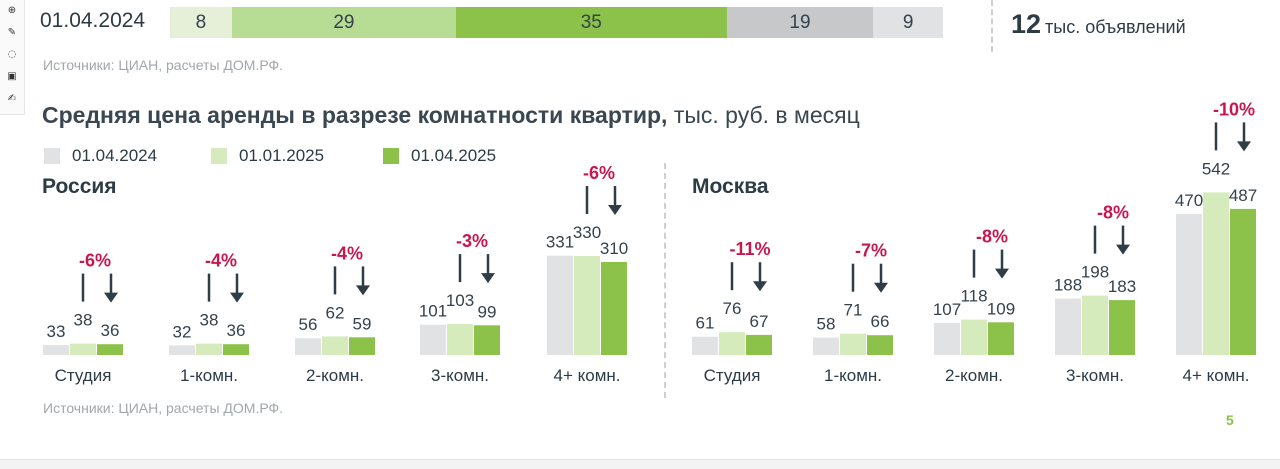  I want to click on share-segment: 9, so click(908, 22).